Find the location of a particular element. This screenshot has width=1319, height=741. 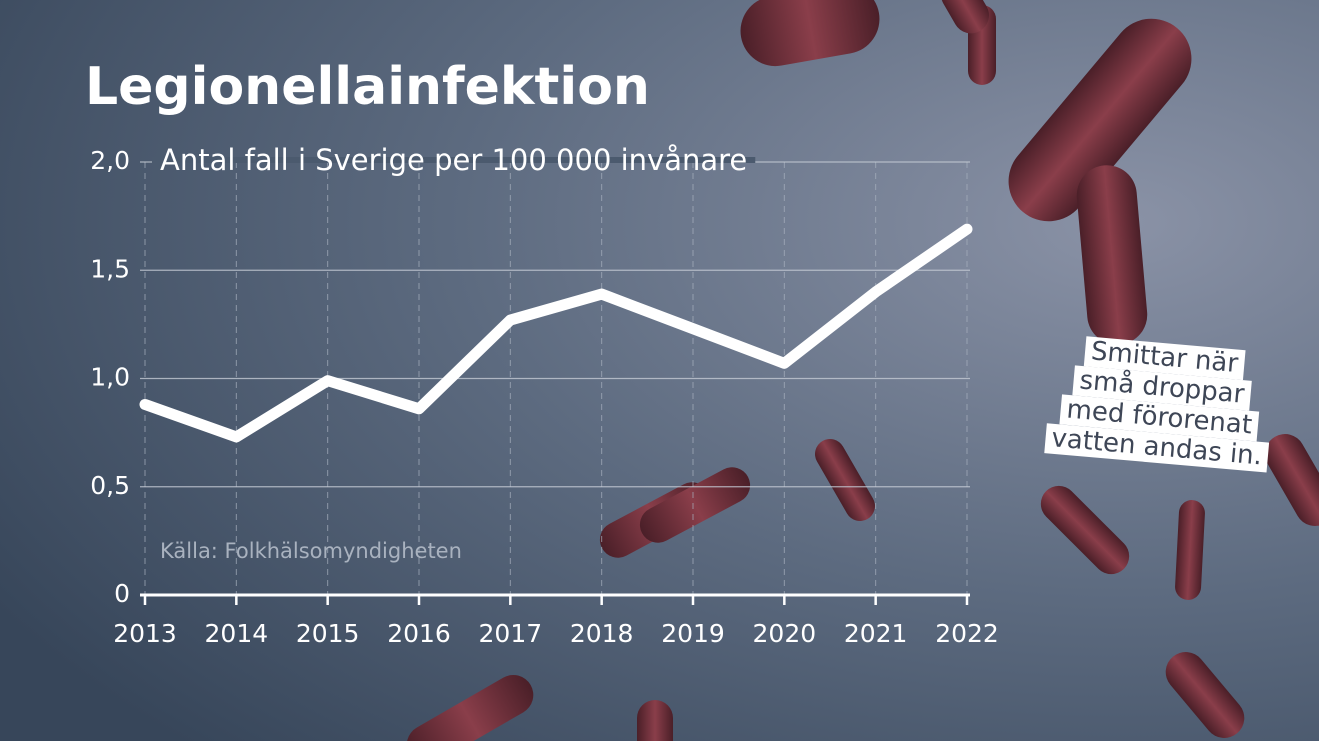

y-tick-label: 1,0 is located at coordinates (110, 377).